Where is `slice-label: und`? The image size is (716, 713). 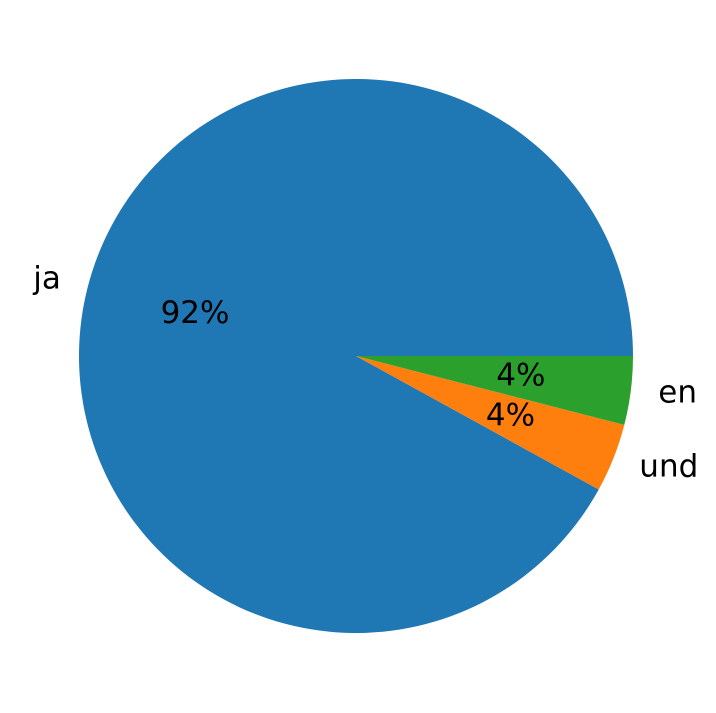
slice-label: und is located at coordinates (668, 467).